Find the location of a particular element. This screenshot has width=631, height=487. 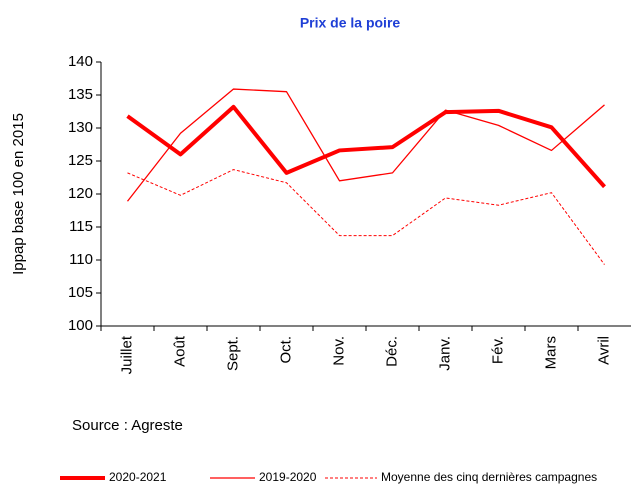

y-tick-label: 125 is located at coordinates (80, 160).